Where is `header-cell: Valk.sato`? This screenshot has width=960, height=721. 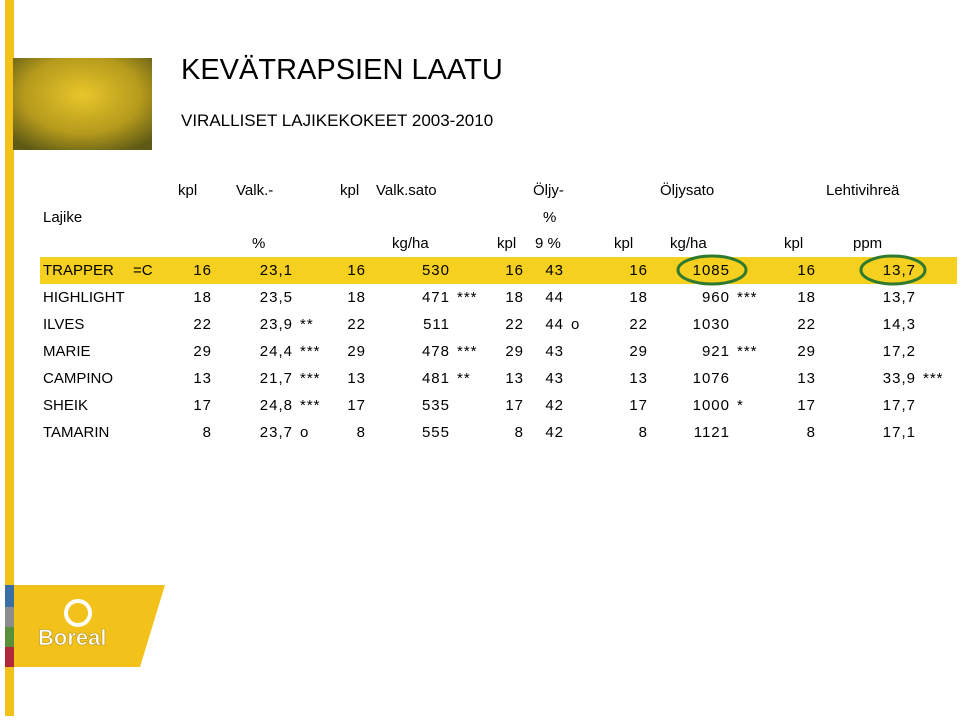
header-cell: Valk.sato is located at coordinates (406, 190).